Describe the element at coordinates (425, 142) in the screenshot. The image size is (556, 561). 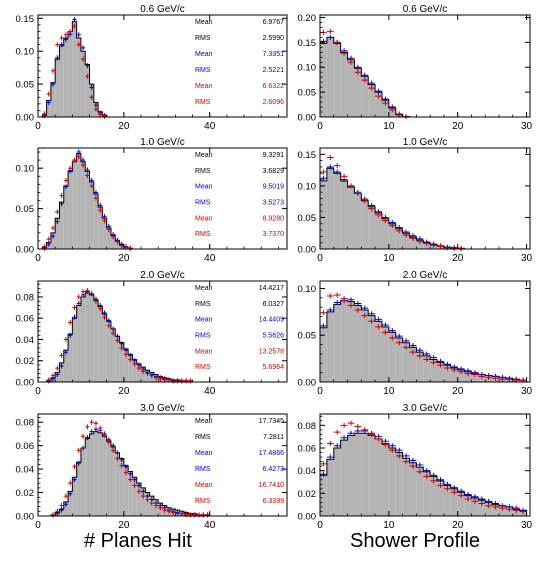
I see `panel-title: 1.0 GeV/c` at that location.